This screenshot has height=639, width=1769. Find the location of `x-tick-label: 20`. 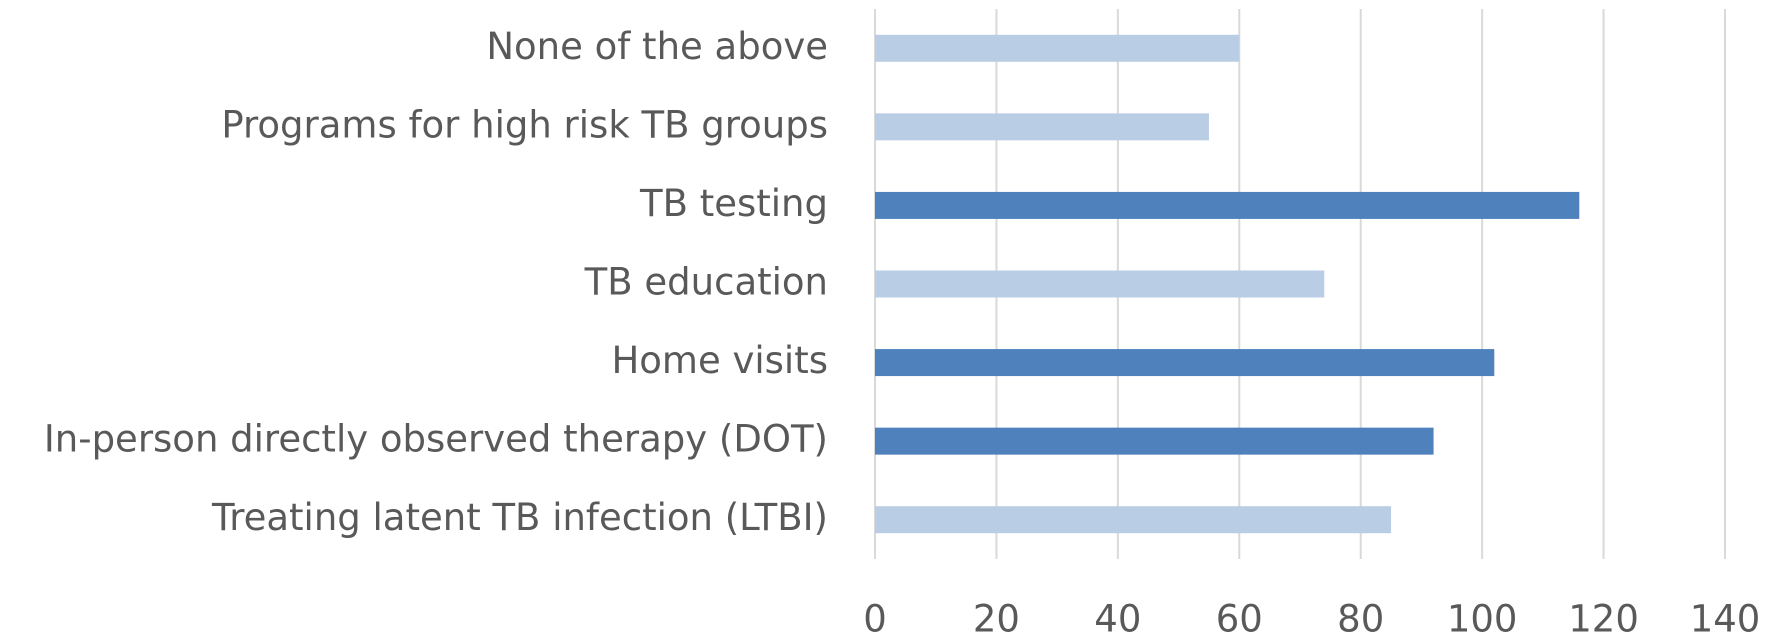

x-tick-label: 20 is located at coordinates (996, 618).